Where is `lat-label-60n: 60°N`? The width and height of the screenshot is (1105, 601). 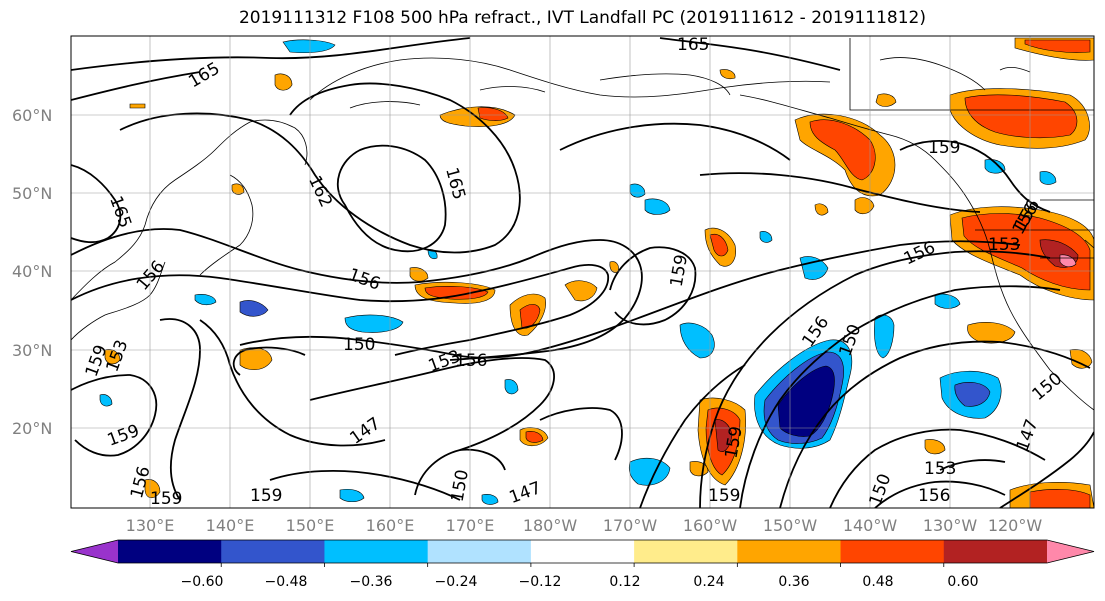
lat-label-60n: 60°N is located at coordinates (32, 115).